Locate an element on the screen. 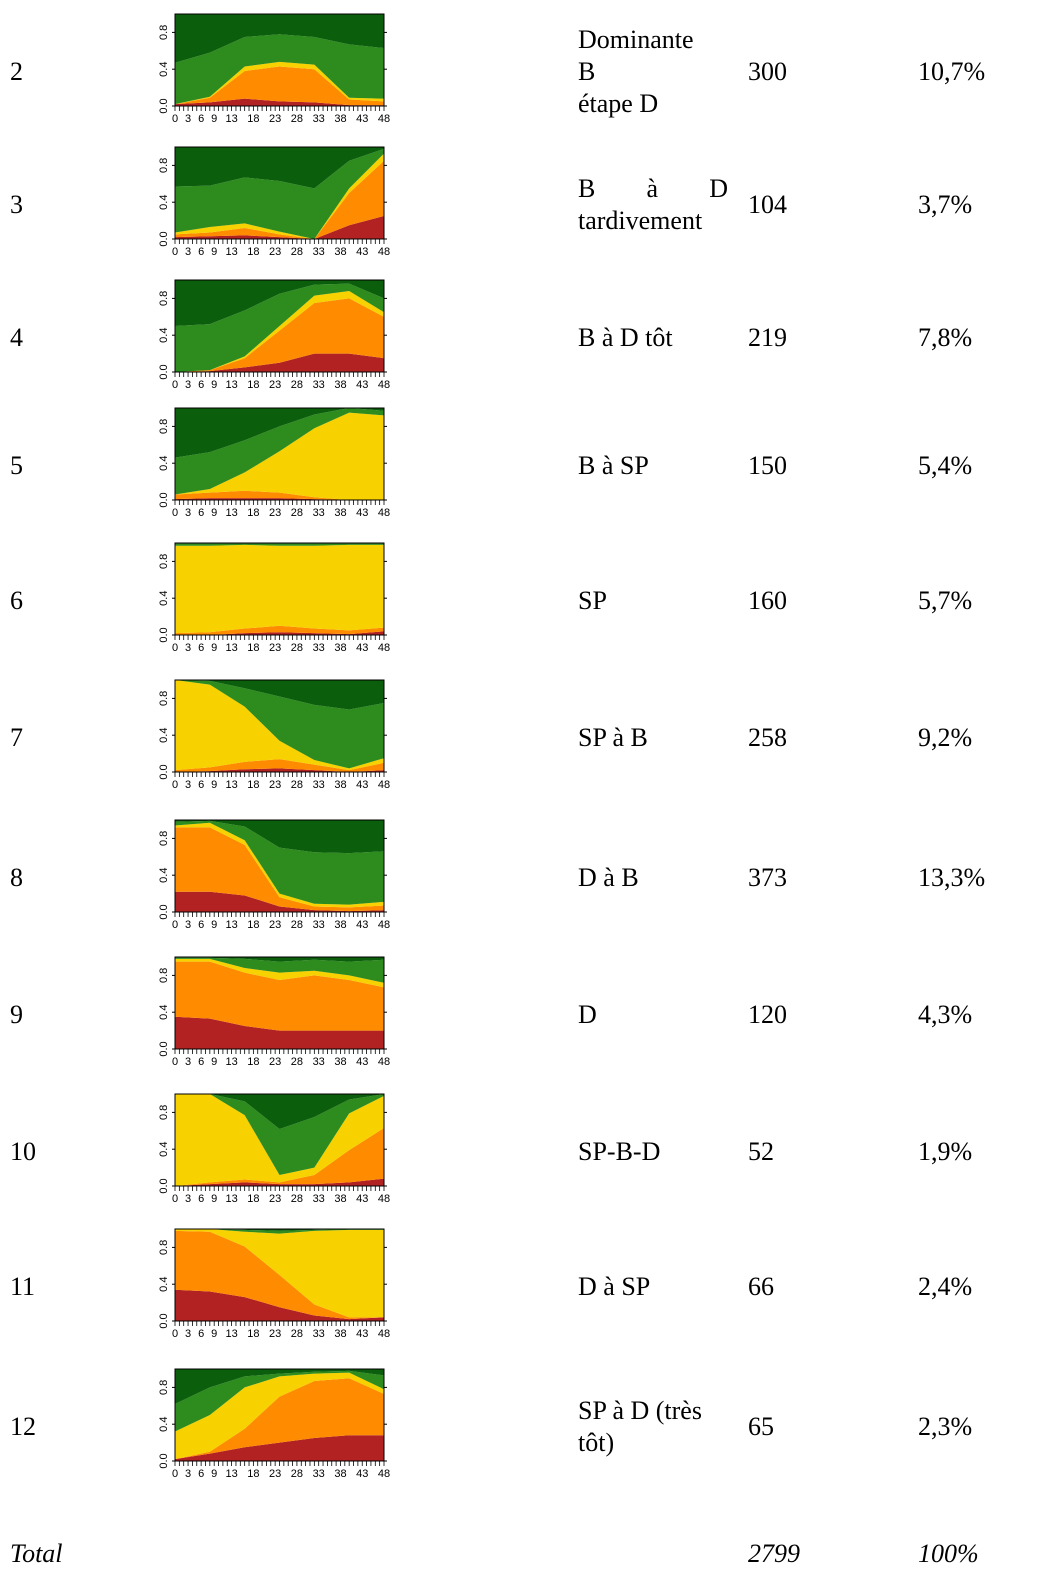  cluster-label: SP is located at coordinates (653, 601).